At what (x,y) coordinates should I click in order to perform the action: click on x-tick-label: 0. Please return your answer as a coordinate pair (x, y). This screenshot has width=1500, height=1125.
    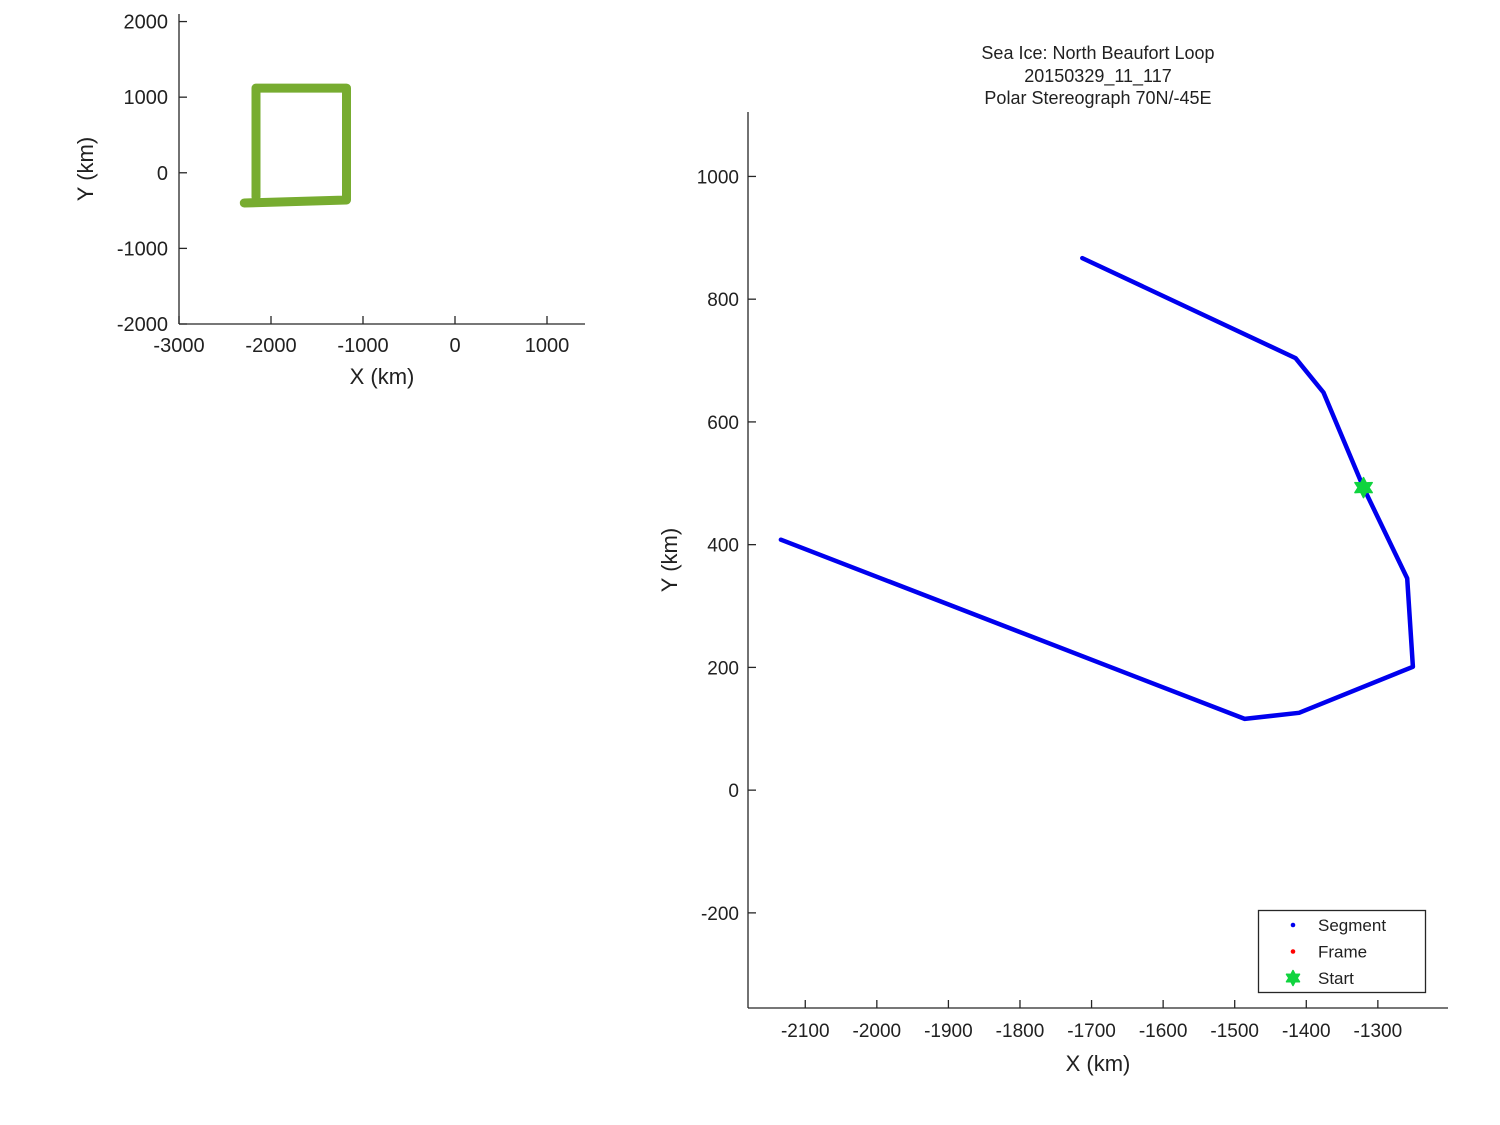
    Looking at the image, I should click on (454, 346).